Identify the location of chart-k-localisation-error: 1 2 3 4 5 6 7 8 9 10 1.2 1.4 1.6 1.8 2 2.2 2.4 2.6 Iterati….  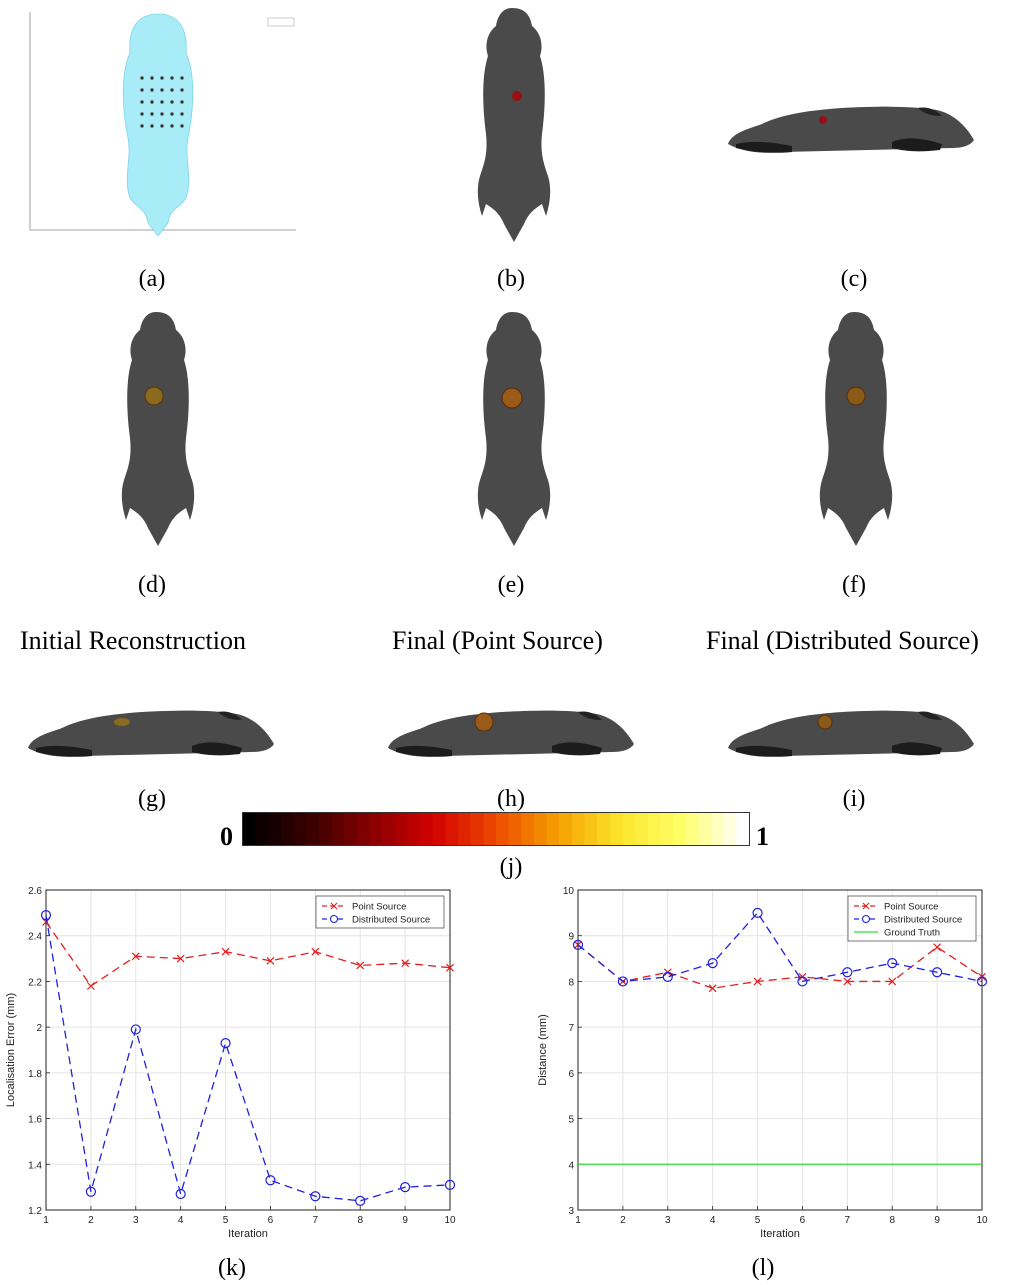
(230, 1063).